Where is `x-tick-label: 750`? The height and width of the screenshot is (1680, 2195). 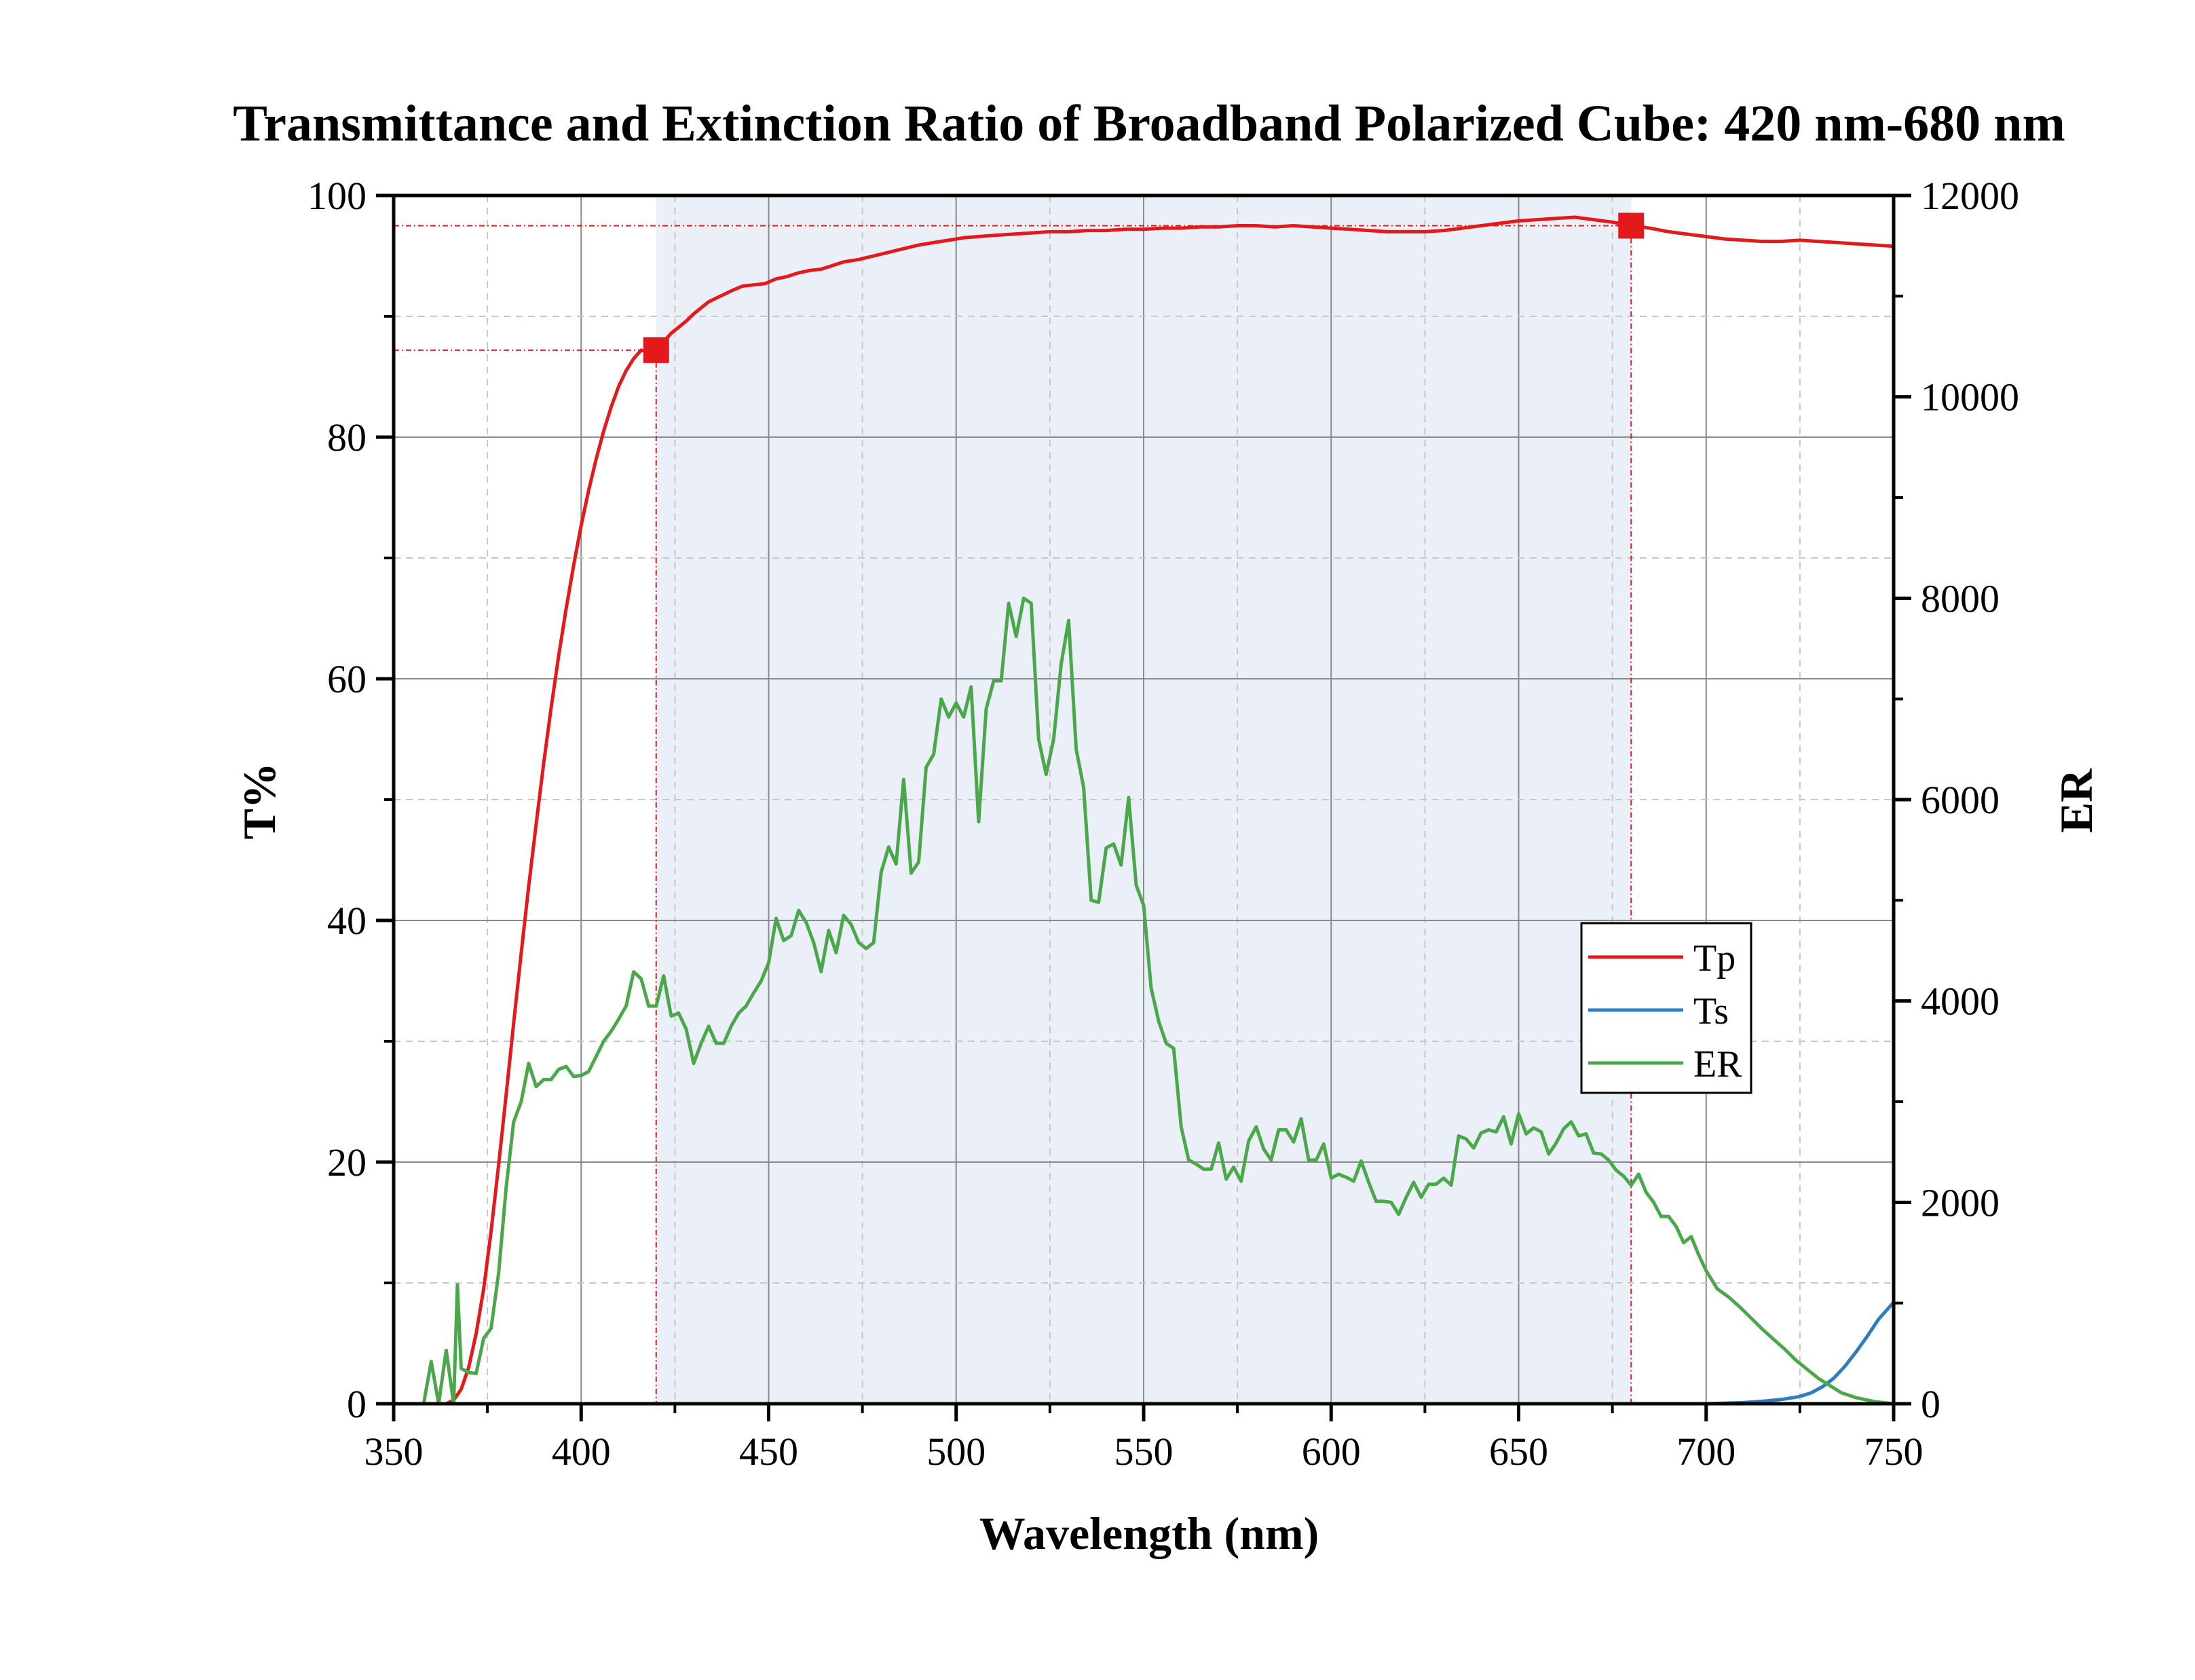 x-tick-label: 750 is located at coordinates (1894, 1452).